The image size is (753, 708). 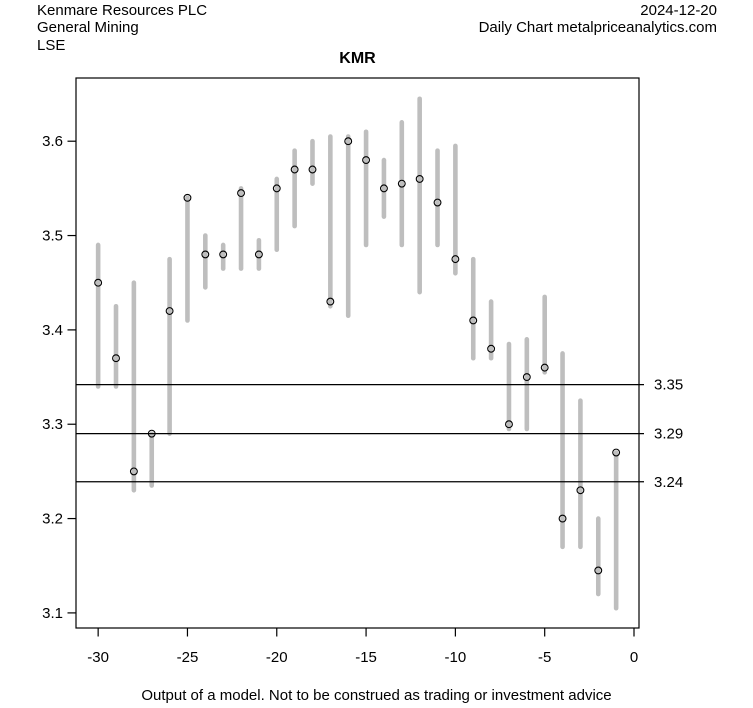 I want to click on y-axis-label: 3.1, so click(x=52, y=613).